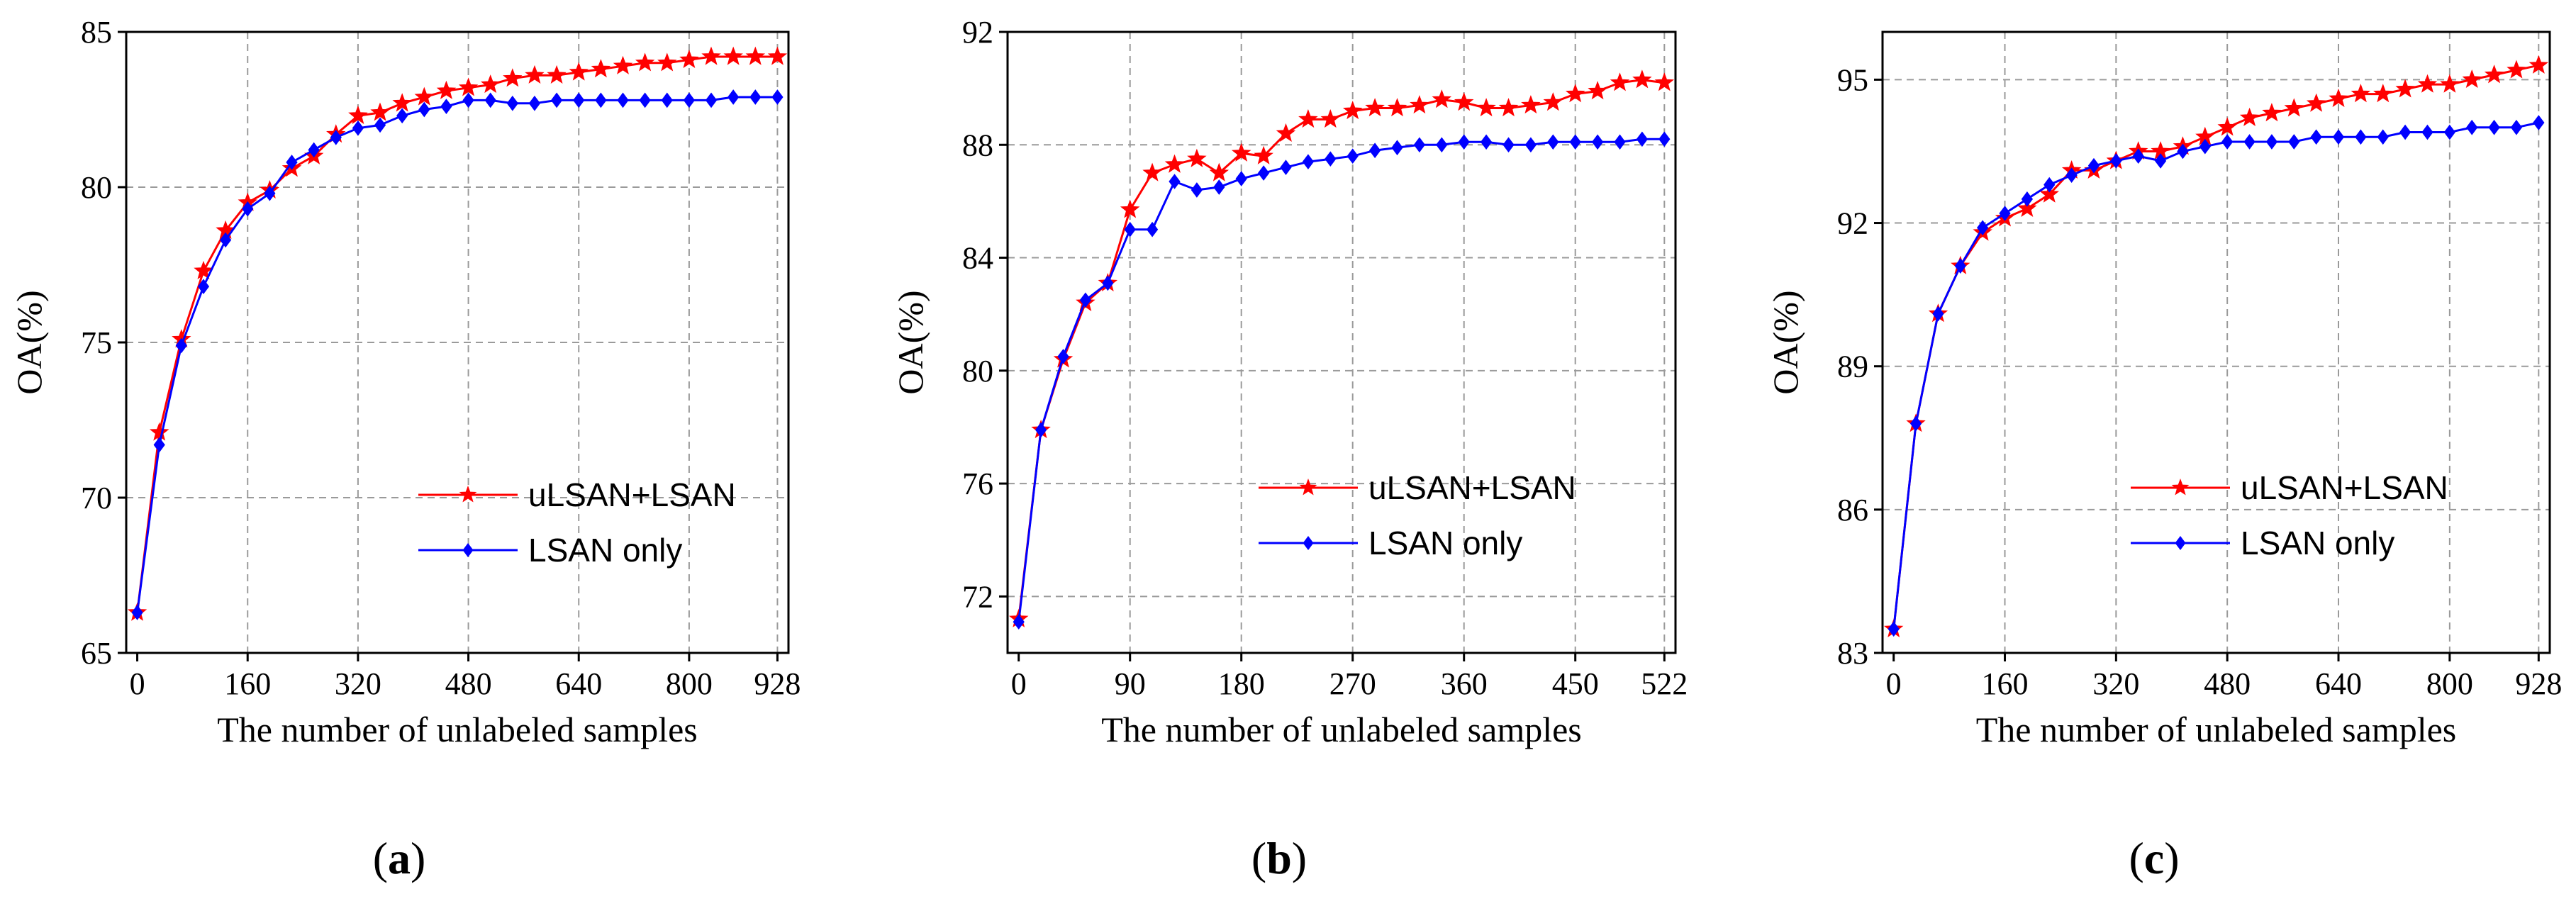  Describe the element at coordinates (1852, 224) in the screenshot. I see `y-tick-label: 92` at that location.